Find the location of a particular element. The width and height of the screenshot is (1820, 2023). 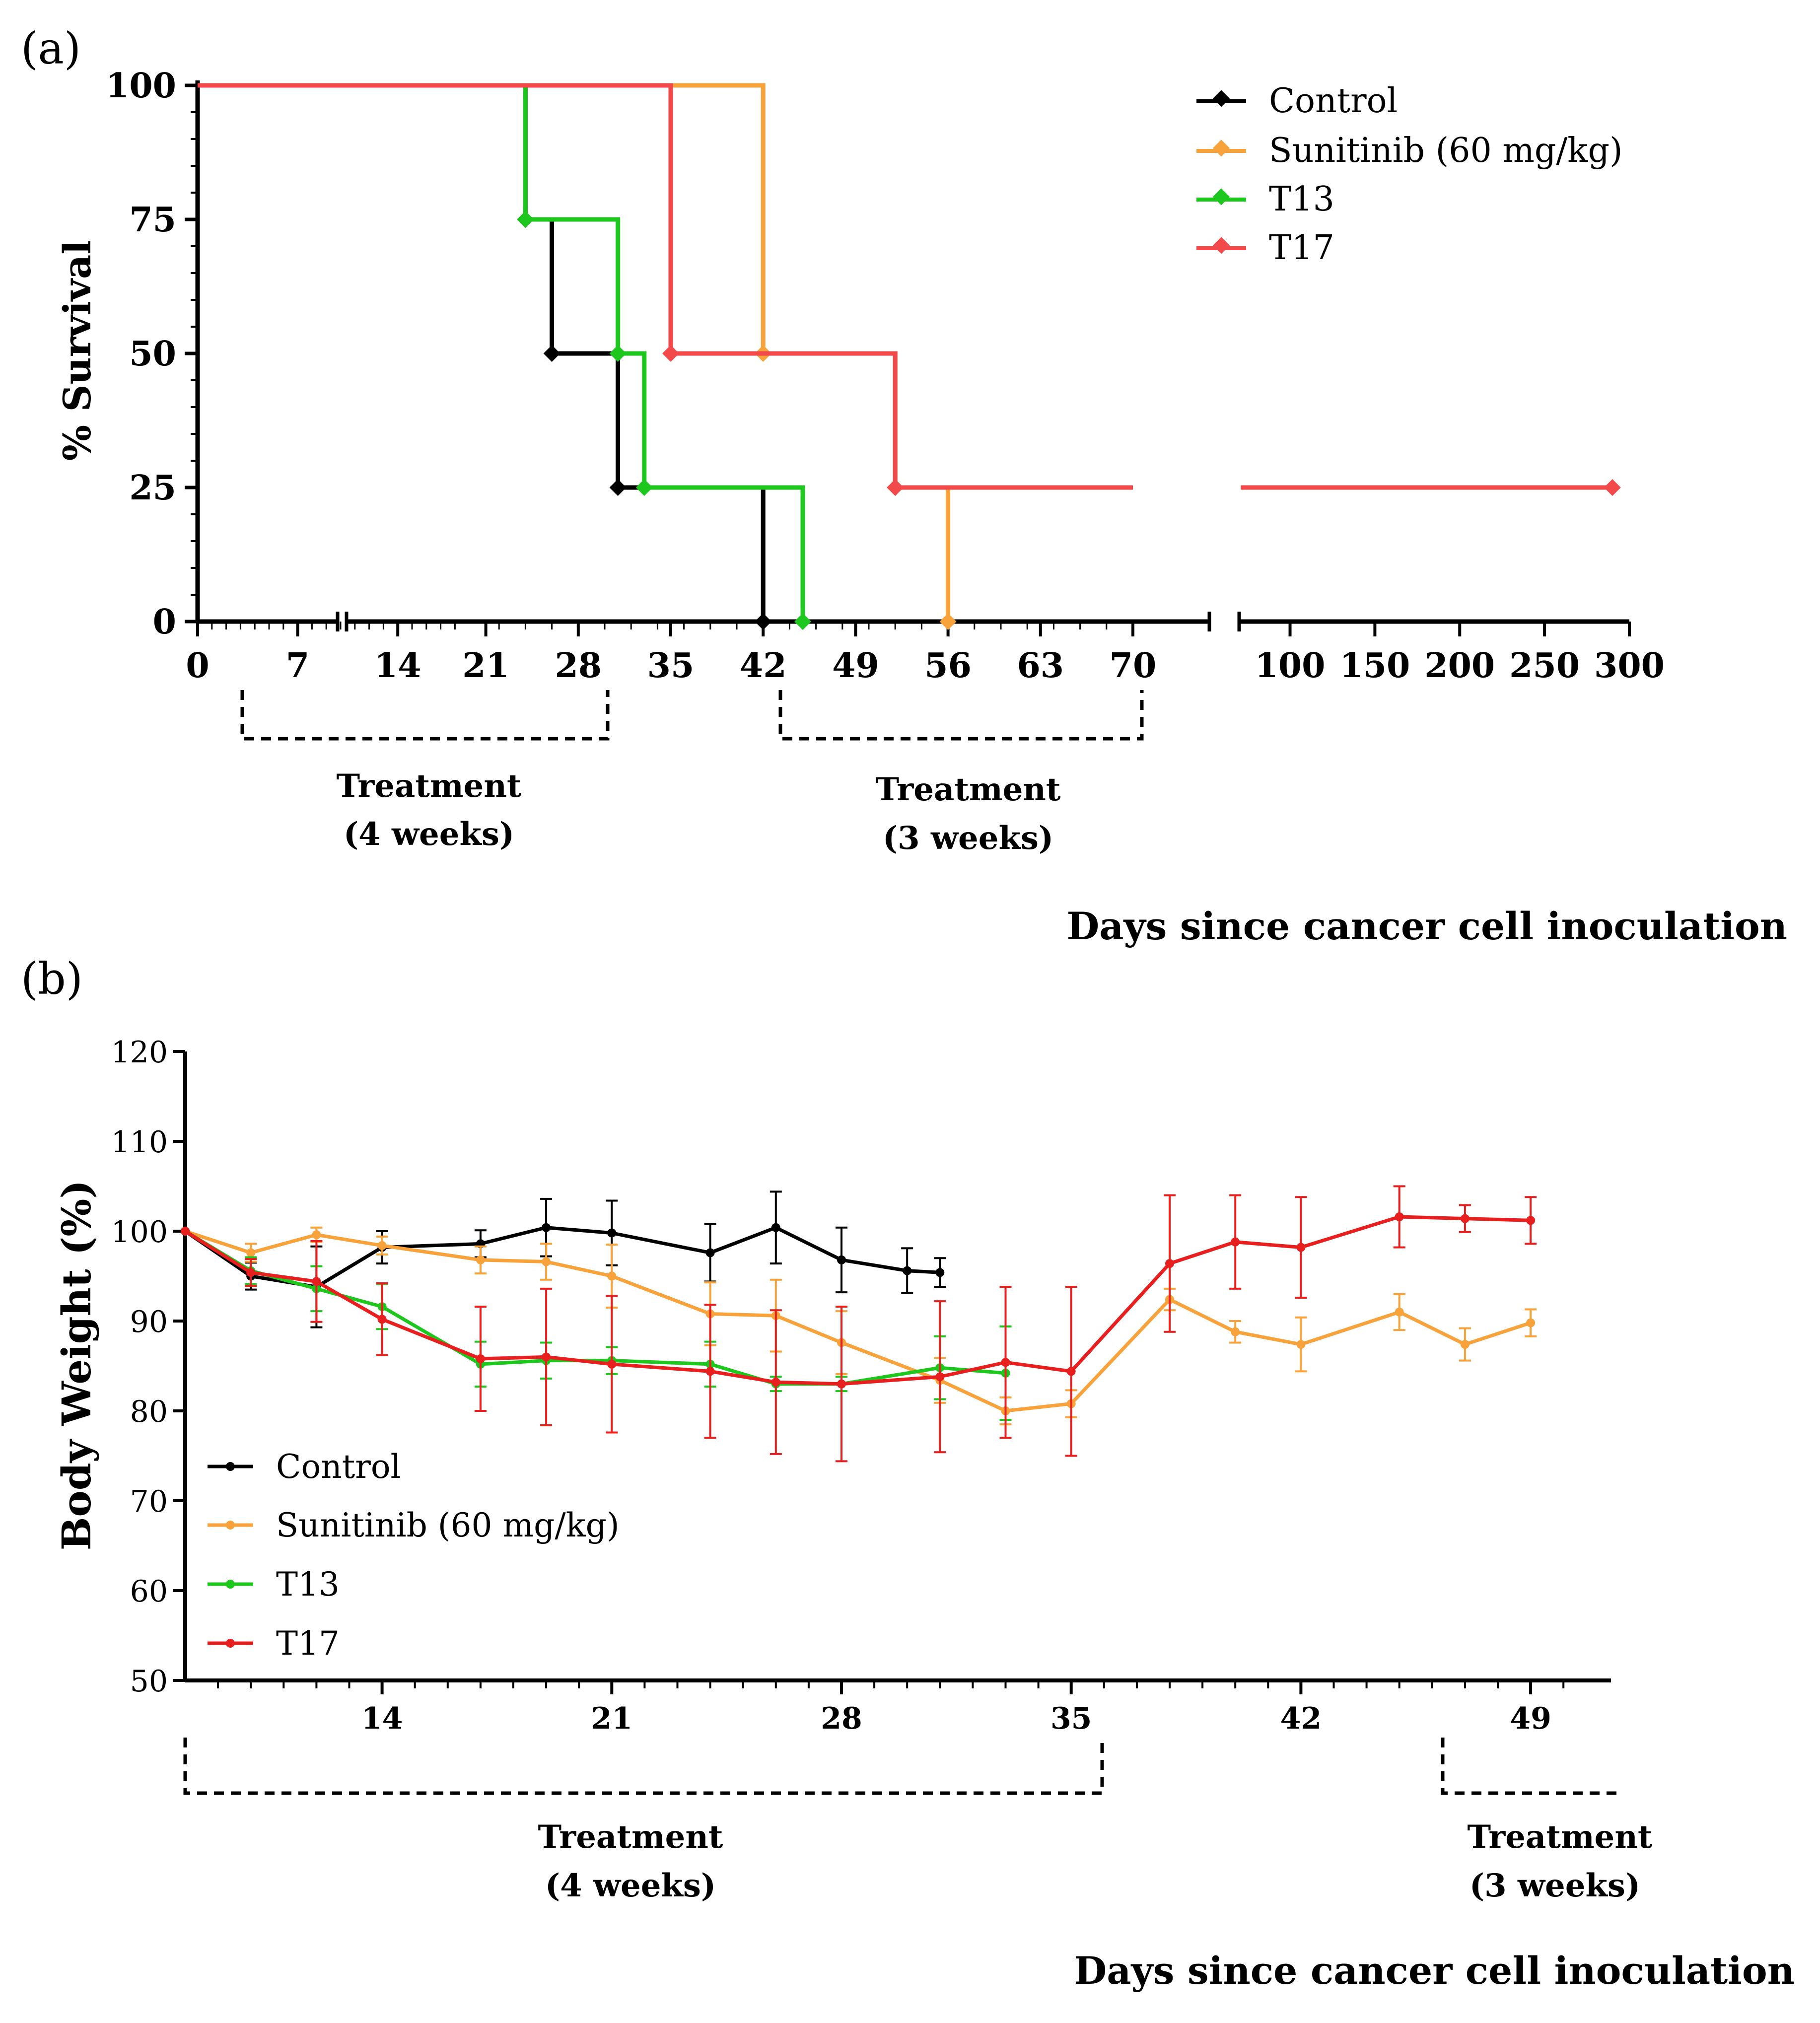

panel-b-x-ticks: 14 21 28 35 42 49 is located at coordinates (891, 1708).